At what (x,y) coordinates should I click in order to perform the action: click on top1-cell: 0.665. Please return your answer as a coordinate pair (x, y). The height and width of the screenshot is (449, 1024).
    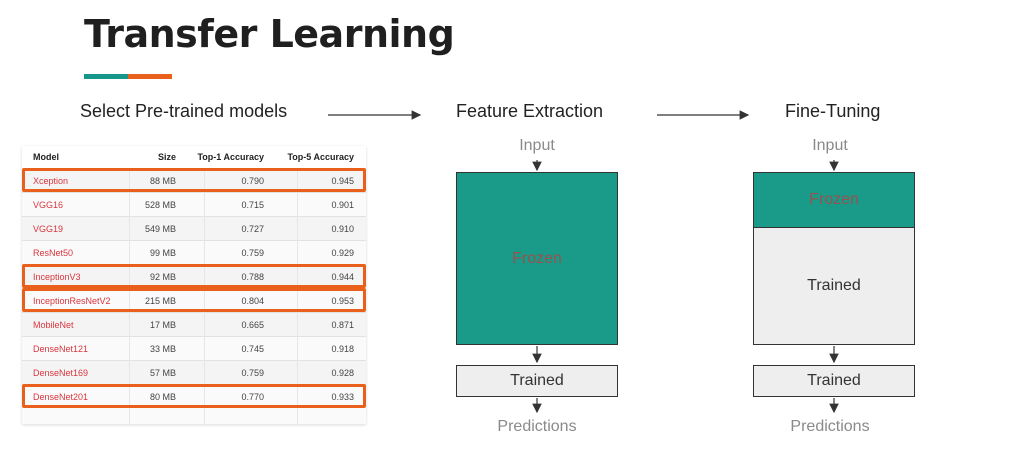
    Looking at the image, I should click on (252, 324).